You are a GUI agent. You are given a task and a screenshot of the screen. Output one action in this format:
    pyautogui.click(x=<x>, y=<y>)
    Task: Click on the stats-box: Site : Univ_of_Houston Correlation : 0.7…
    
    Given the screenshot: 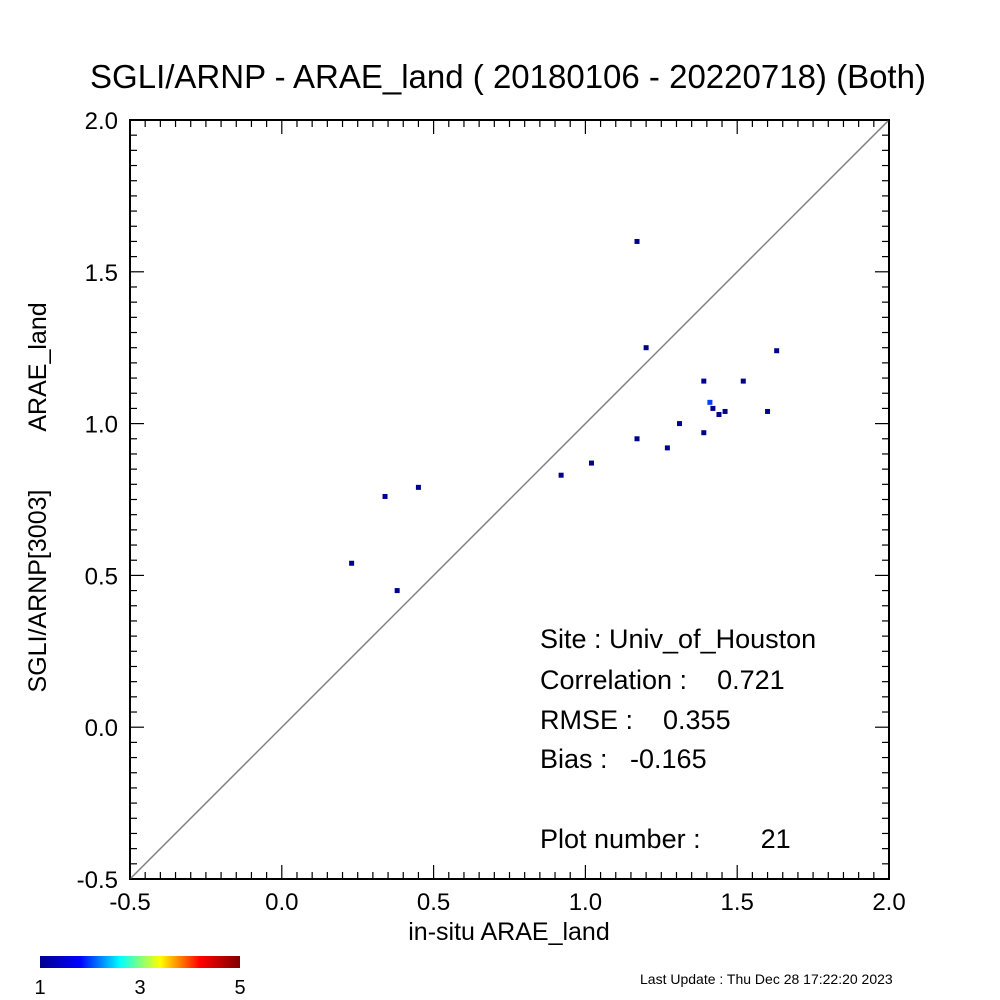 What is the action you would take?
    pyautogui.click(x=678, y=739)
    